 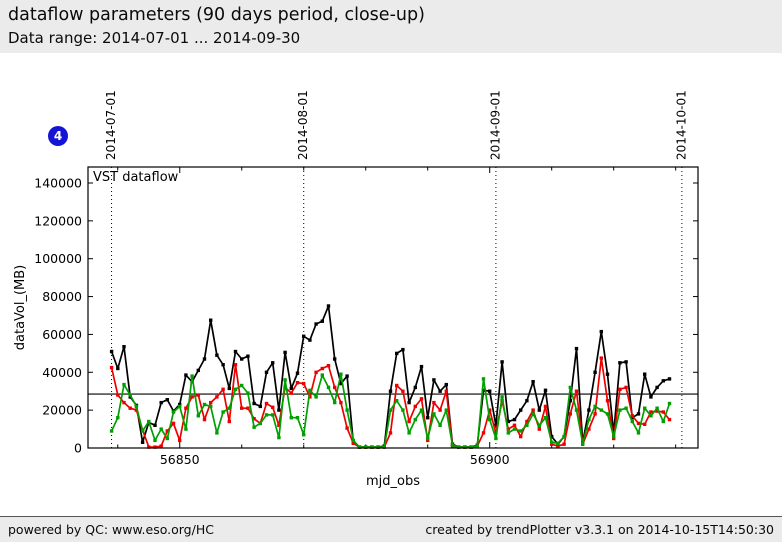 I want to click on top-date-label: 2014-07-01, so click(x=111, y=125).